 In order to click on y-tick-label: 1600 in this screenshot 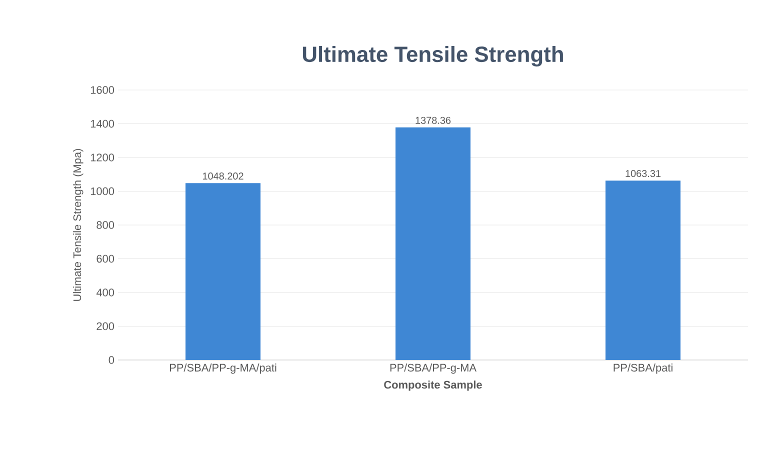, I will do `click(102, 90)`.